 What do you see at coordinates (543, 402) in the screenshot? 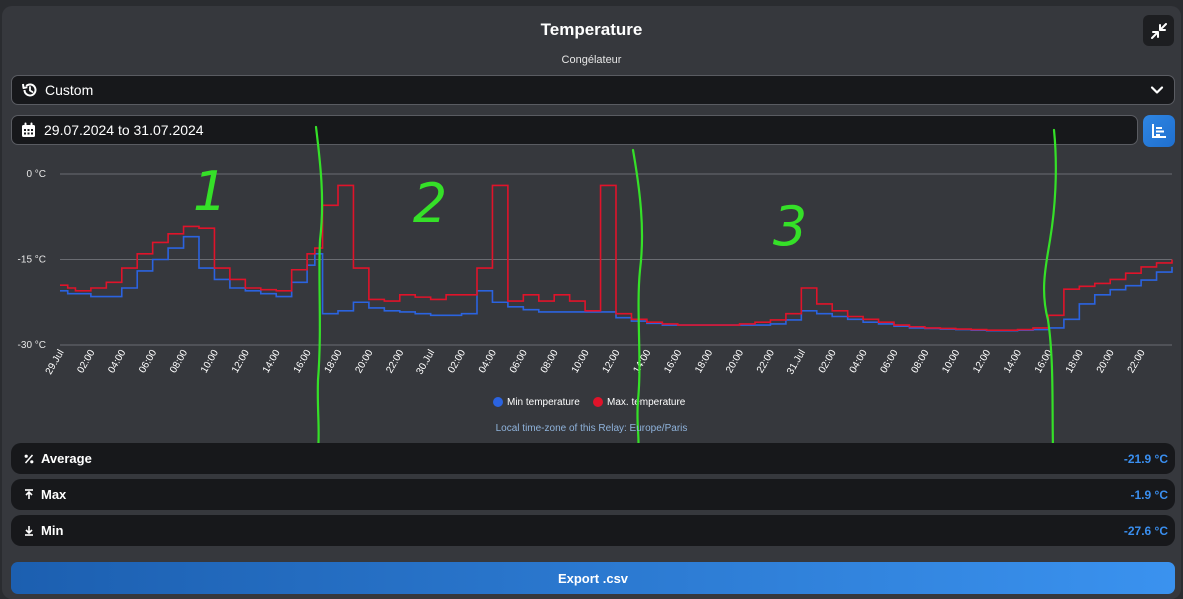
I see `legend-label: Min temperature` at bounding box center [543, 402].